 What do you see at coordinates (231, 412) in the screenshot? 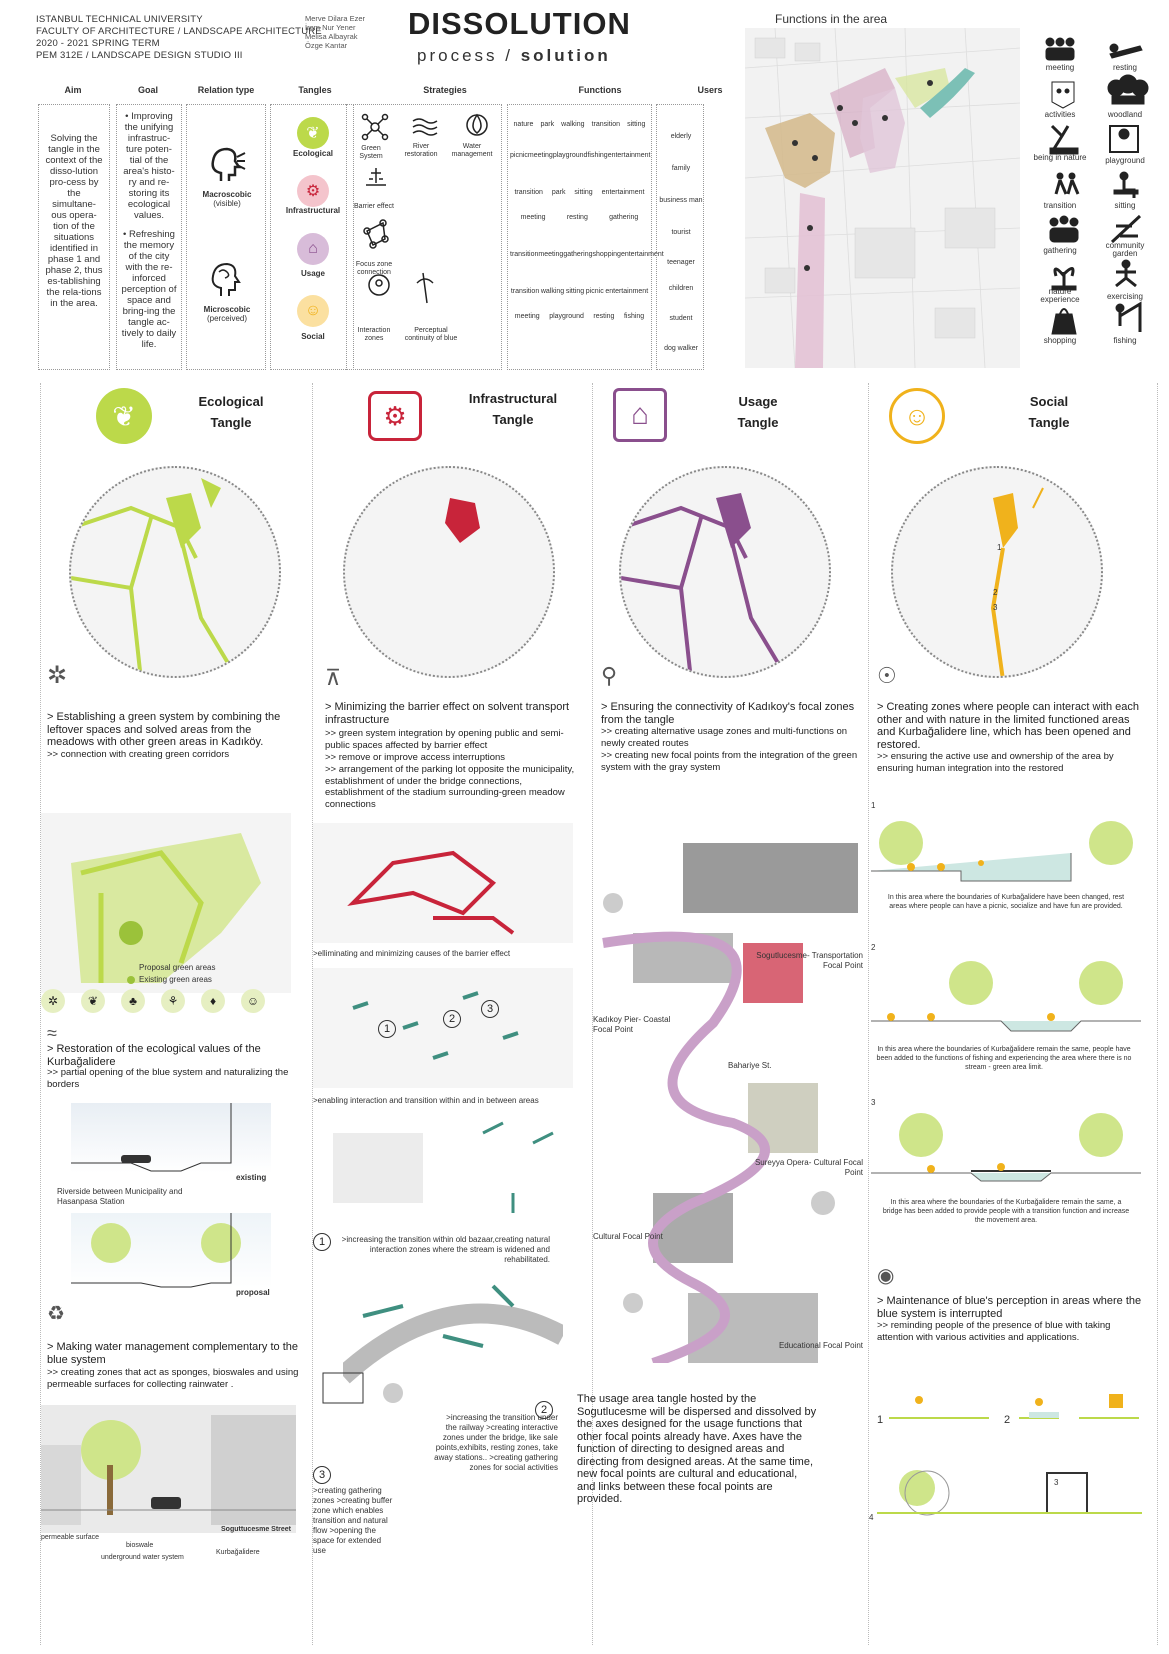
I see `ecological-title: Ecological Tangle` at bounding box center [231, 412].